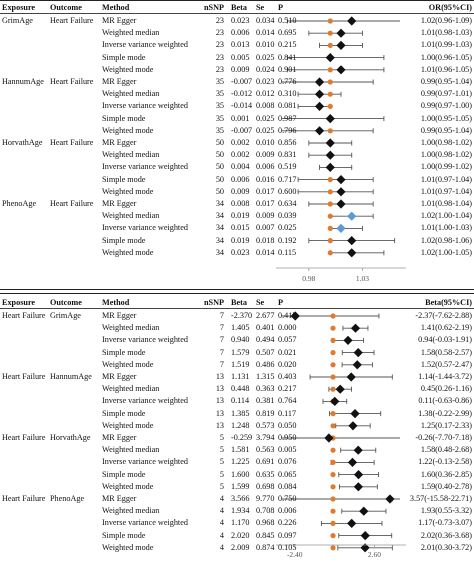 The width and height of the screenshot is (474, 583). I want to click on row-se: 0.014, so click(265, 252).